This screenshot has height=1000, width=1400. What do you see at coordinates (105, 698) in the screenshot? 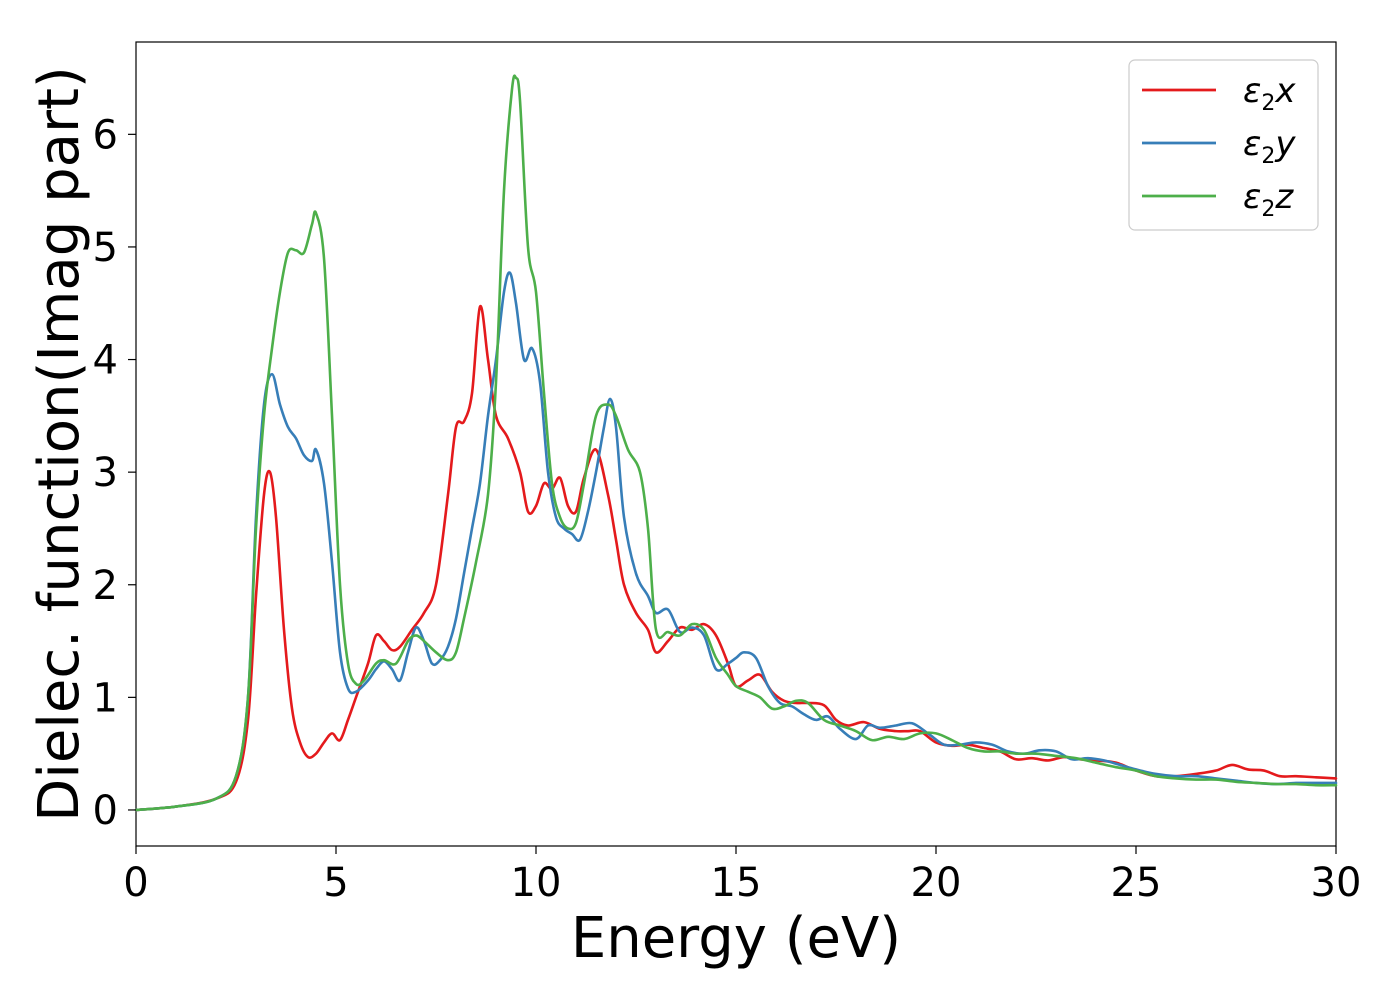
I see `y-tick-label: 1` at bounding box center [105, 698].